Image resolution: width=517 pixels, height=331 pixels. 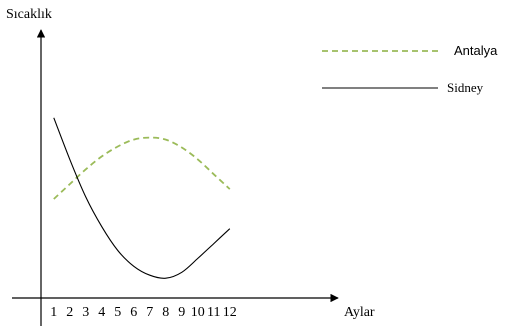 What do you see at coordinates (465, 87) in the screenshot?
I see `legend-label-sidney: Sidney` at bounding box center [465, 87].